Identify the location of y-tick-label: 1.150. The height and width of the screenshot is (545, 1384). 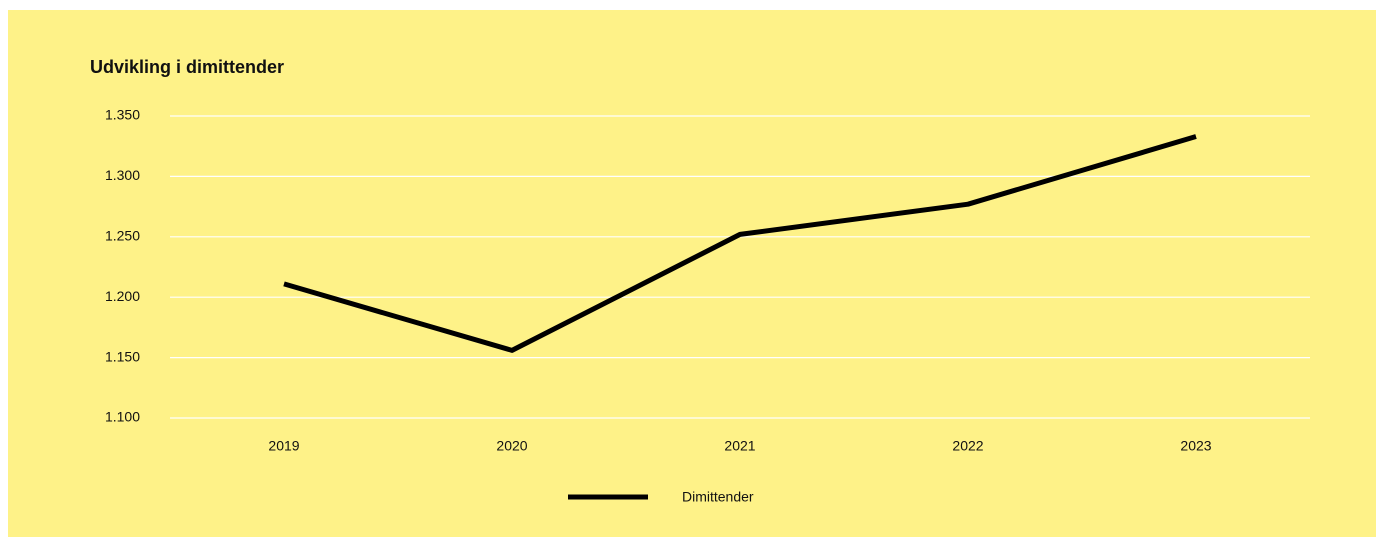
(122, 356).